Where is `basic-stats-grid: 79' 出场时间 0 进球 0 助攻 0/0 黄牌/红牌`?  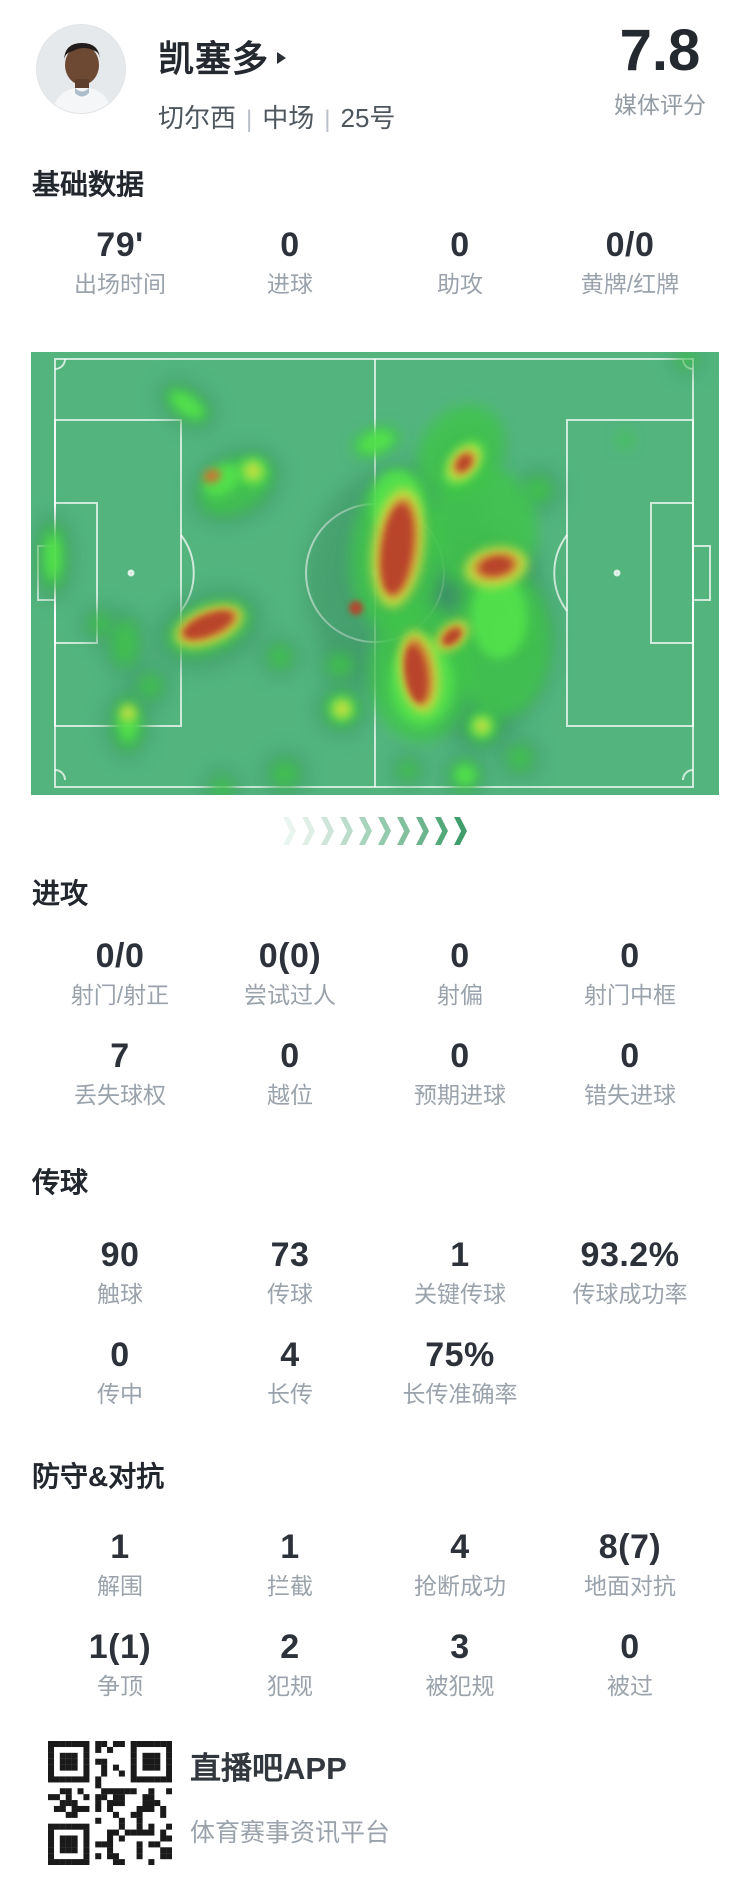 basic-stats-grid: 79' 出场时间 0 进球 0 助攻 0/0 黄牌/红牌 is located at coordinates (375, 263).